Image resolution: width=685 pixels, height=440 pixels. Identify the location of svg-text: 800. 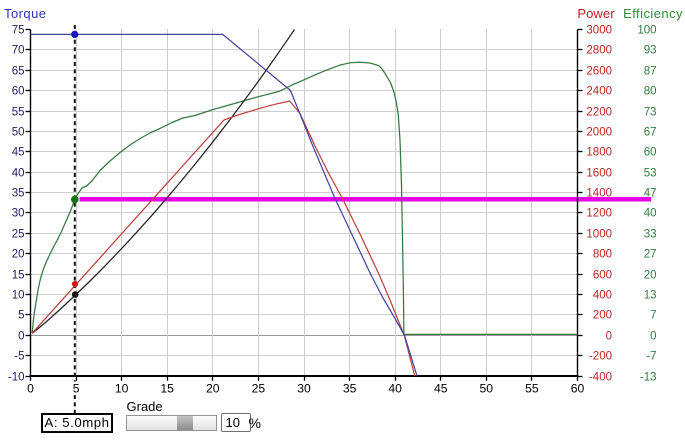
(602, 255).